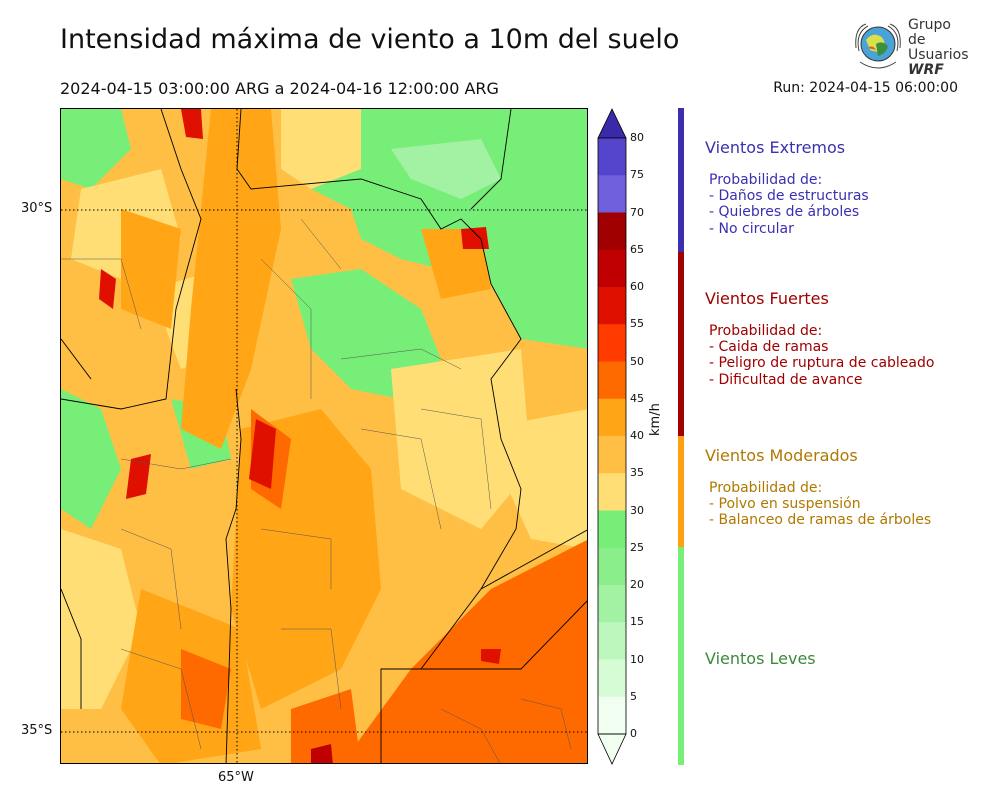  Describe the element at coordinates (784, 212) in the screenshot. I see `category-desc-line: - Quiebres de árboles` at that location.